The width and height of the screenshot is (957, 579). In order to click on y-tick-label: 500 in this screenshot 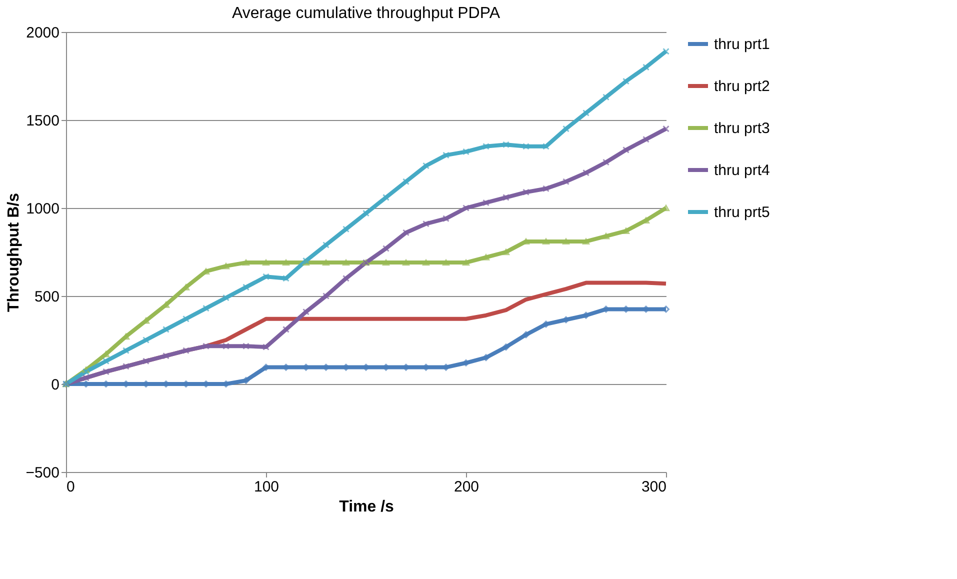, I will do `click(47, 297)`.